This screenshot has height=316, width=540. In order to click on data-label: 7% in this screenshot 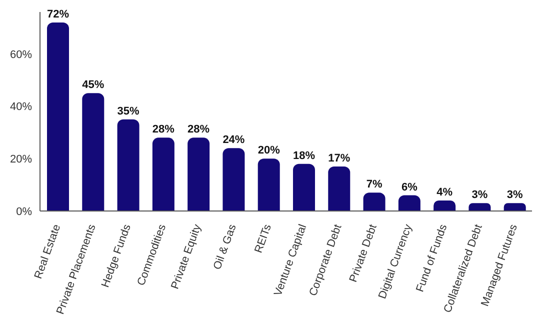, I will do `click(374, 184)`.